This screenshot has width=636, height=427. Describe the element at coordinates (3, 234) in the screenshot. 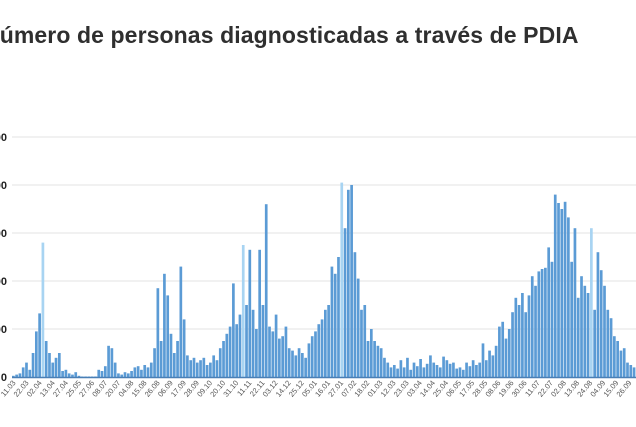

I see `y-tick-label: 600` at that location.